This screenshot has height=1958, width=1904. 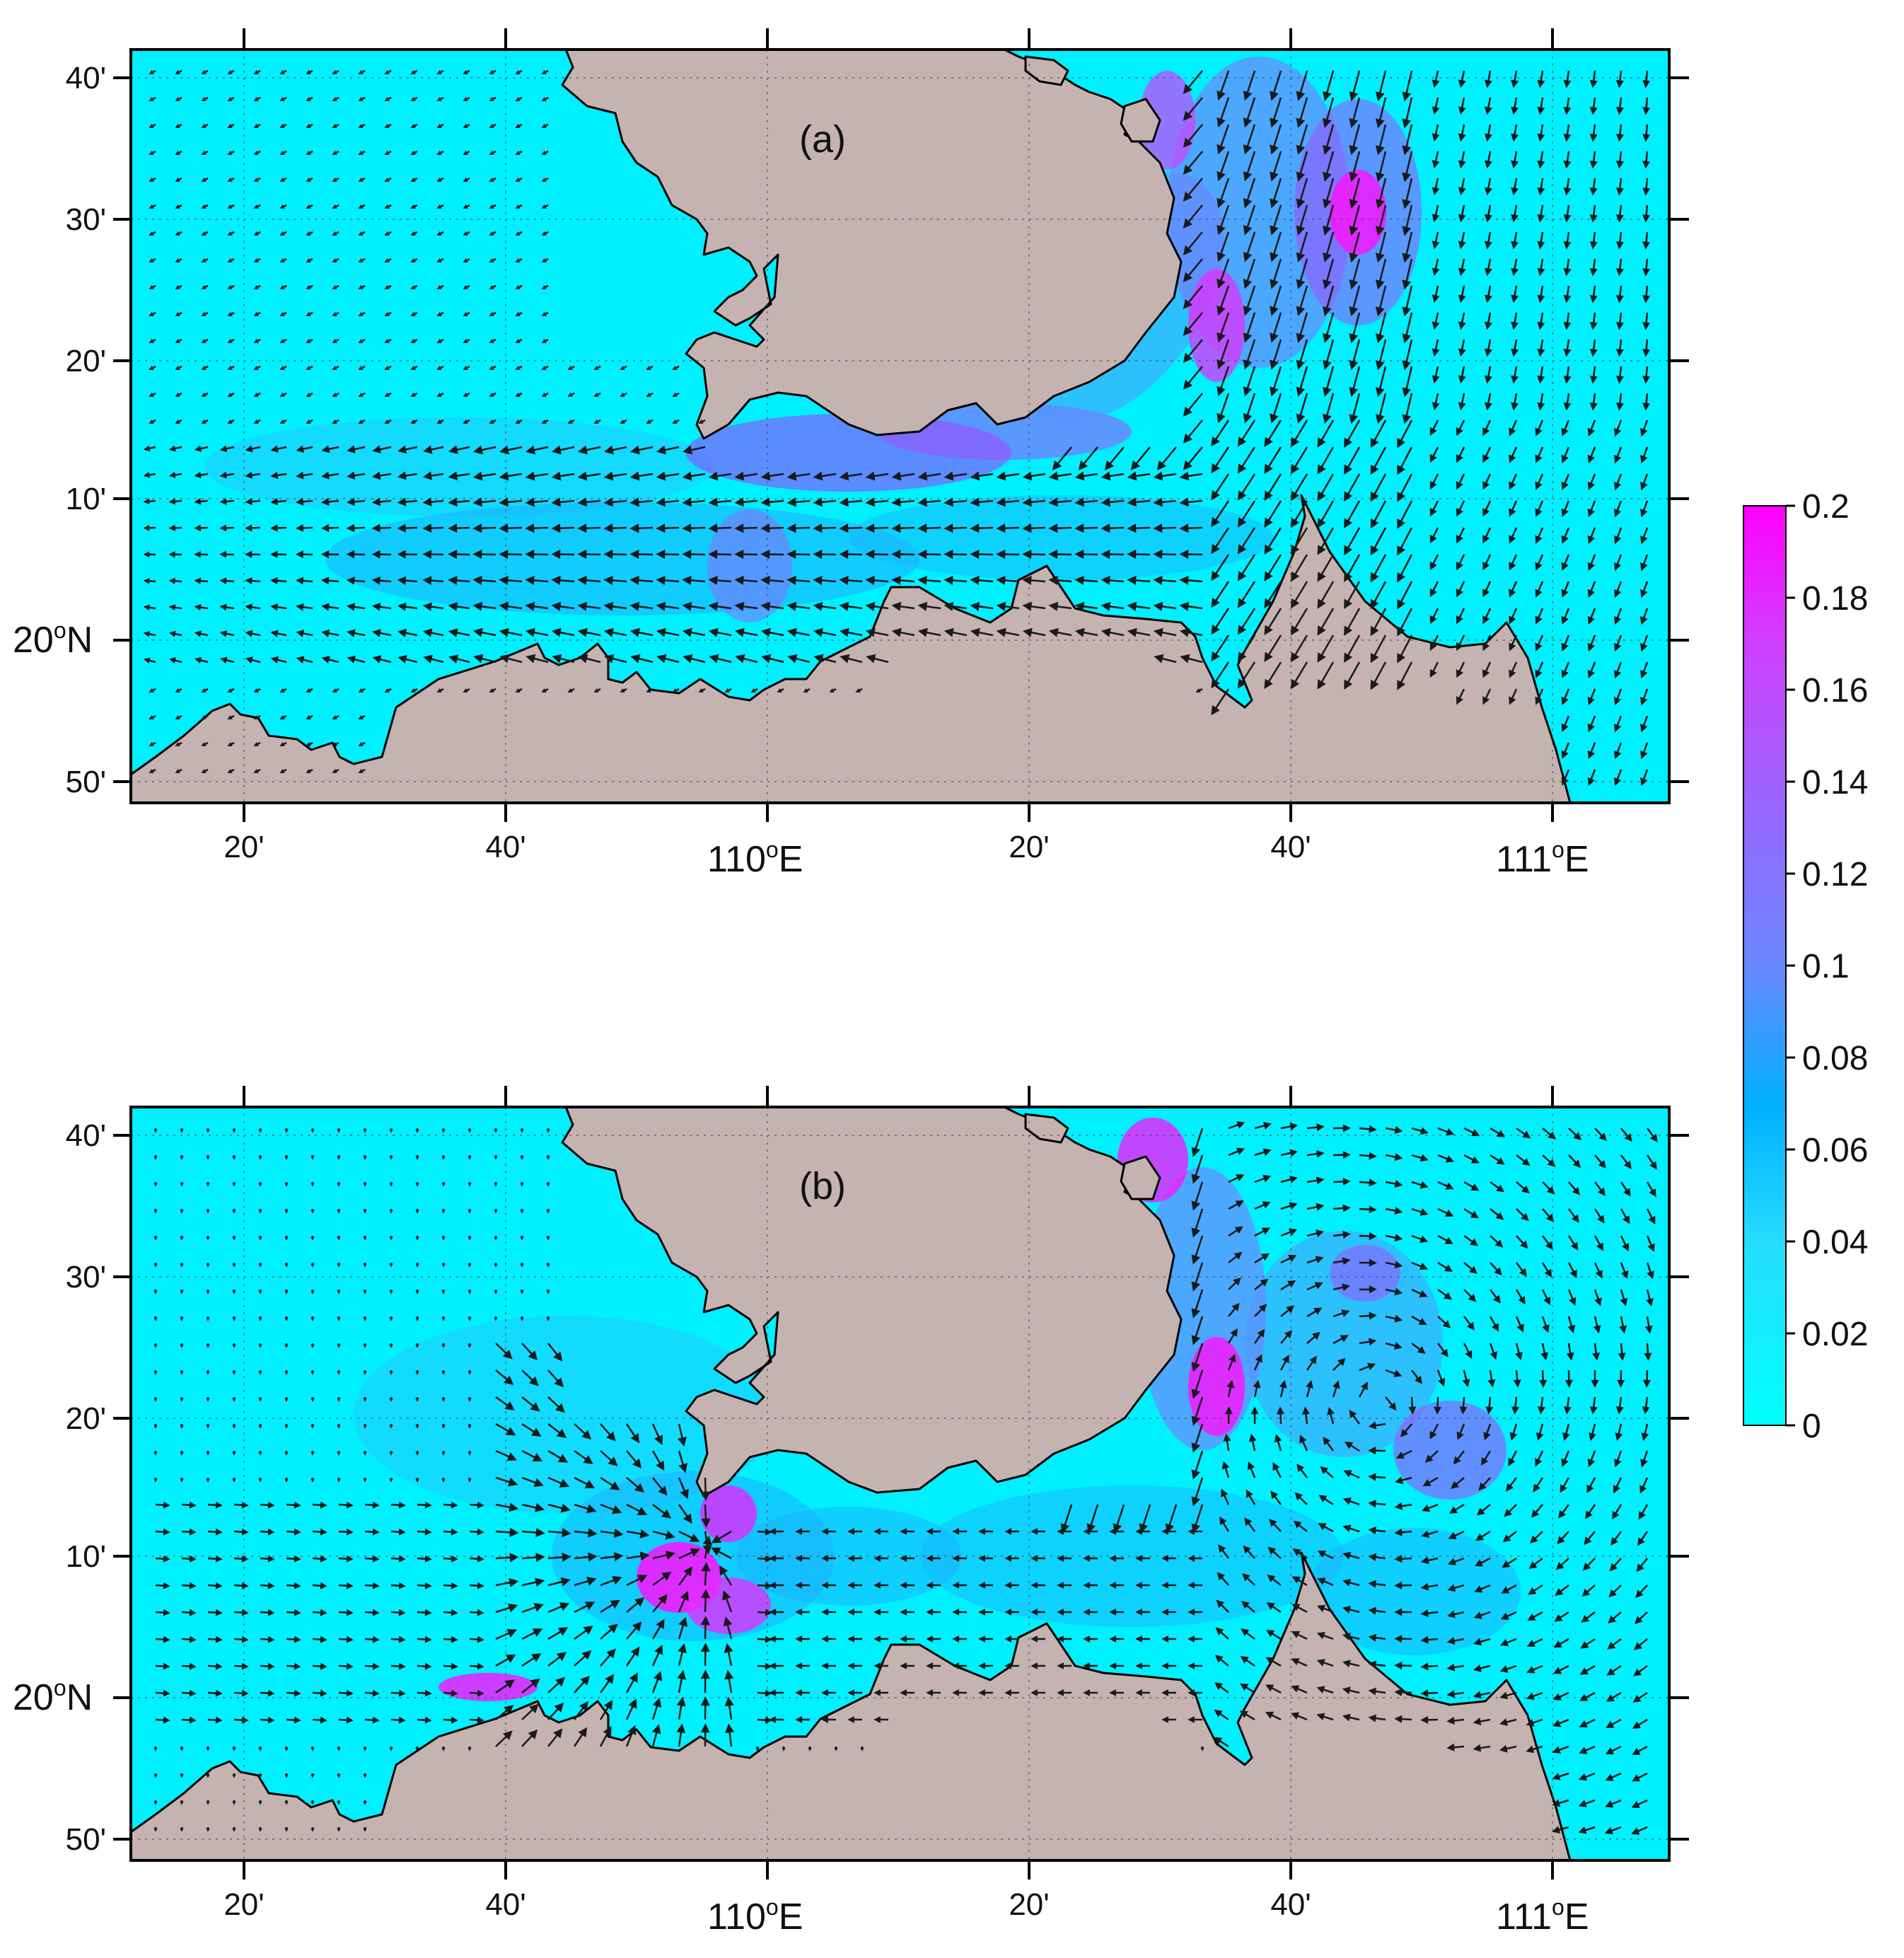 I want to click on island-peninsula, so click(x=1141, y=1177).